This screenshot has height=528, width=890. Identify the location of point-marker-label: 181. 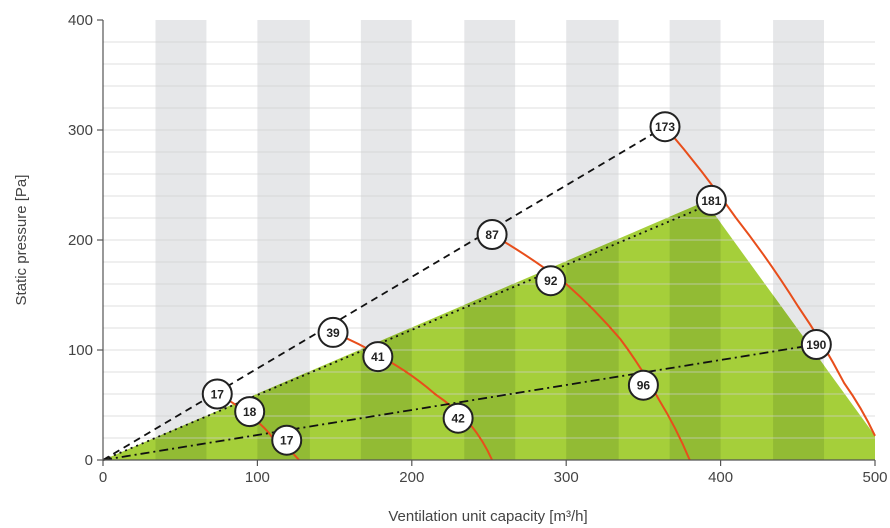
(711, 201).